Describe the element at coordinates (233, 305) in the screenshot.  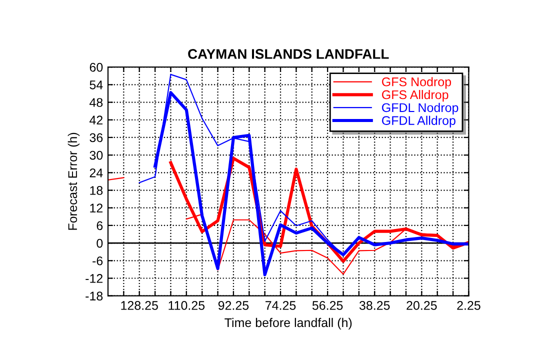
I see `x-tick-label: 92.25` at that location.